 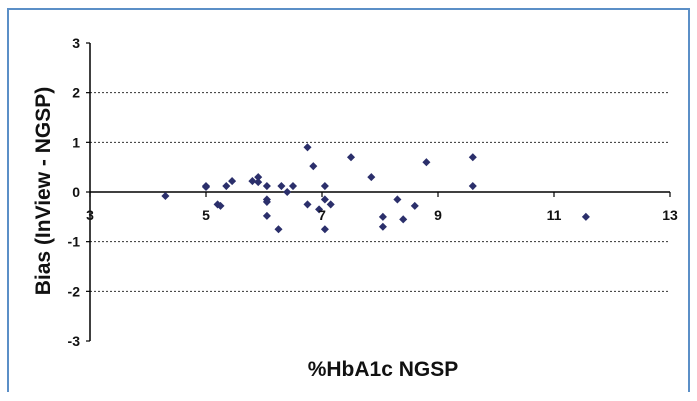 What do you see at coordinates (670, 215) in the screenshot?
I see `x-tick-label: 13` at bounding box center [670, 215].